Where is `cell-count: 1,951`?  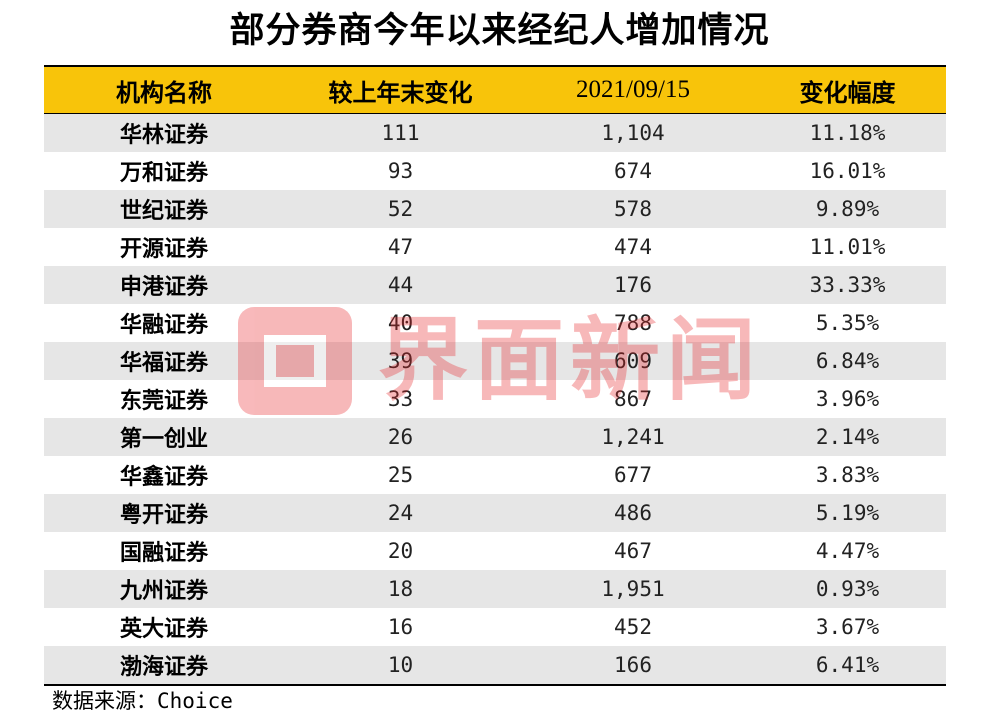 cell-count: 1,951 is located at coordinates (633, 589).